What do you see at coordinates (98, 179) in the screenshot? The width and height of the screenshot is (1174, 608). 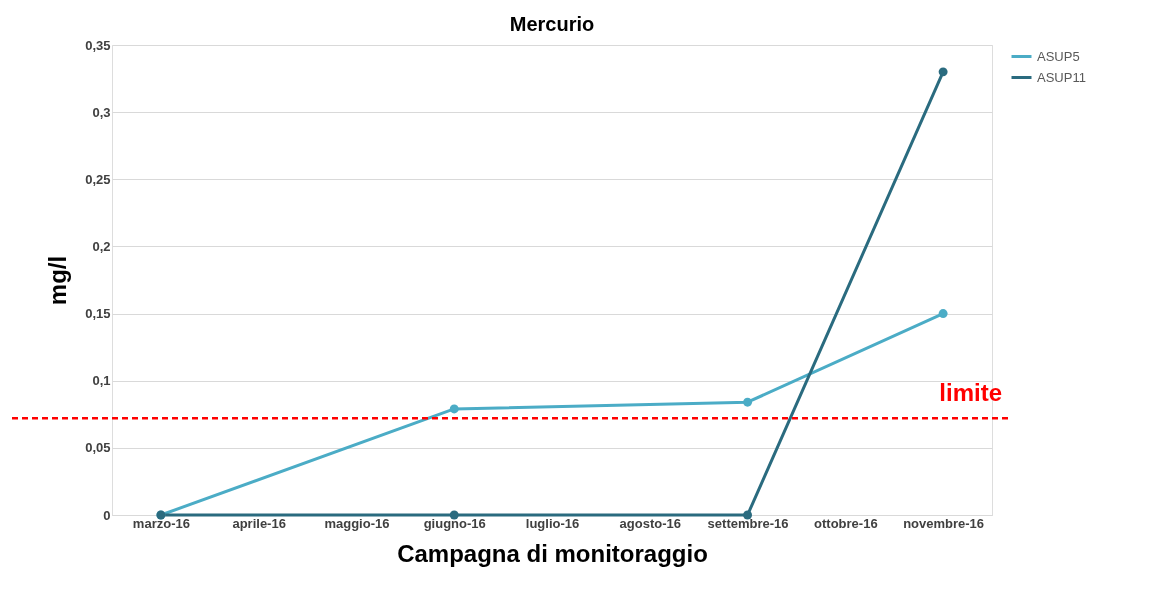 I see `y-tick-label: 0,25` at bounding box center [98, 179].